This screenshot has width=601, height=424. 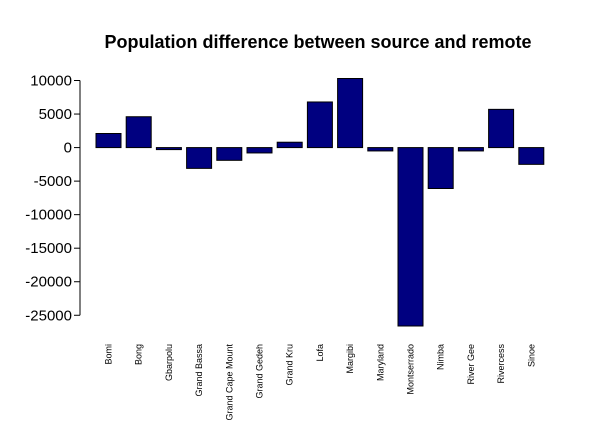 I want to click on bar-margibi, so click(x=350, y=113).